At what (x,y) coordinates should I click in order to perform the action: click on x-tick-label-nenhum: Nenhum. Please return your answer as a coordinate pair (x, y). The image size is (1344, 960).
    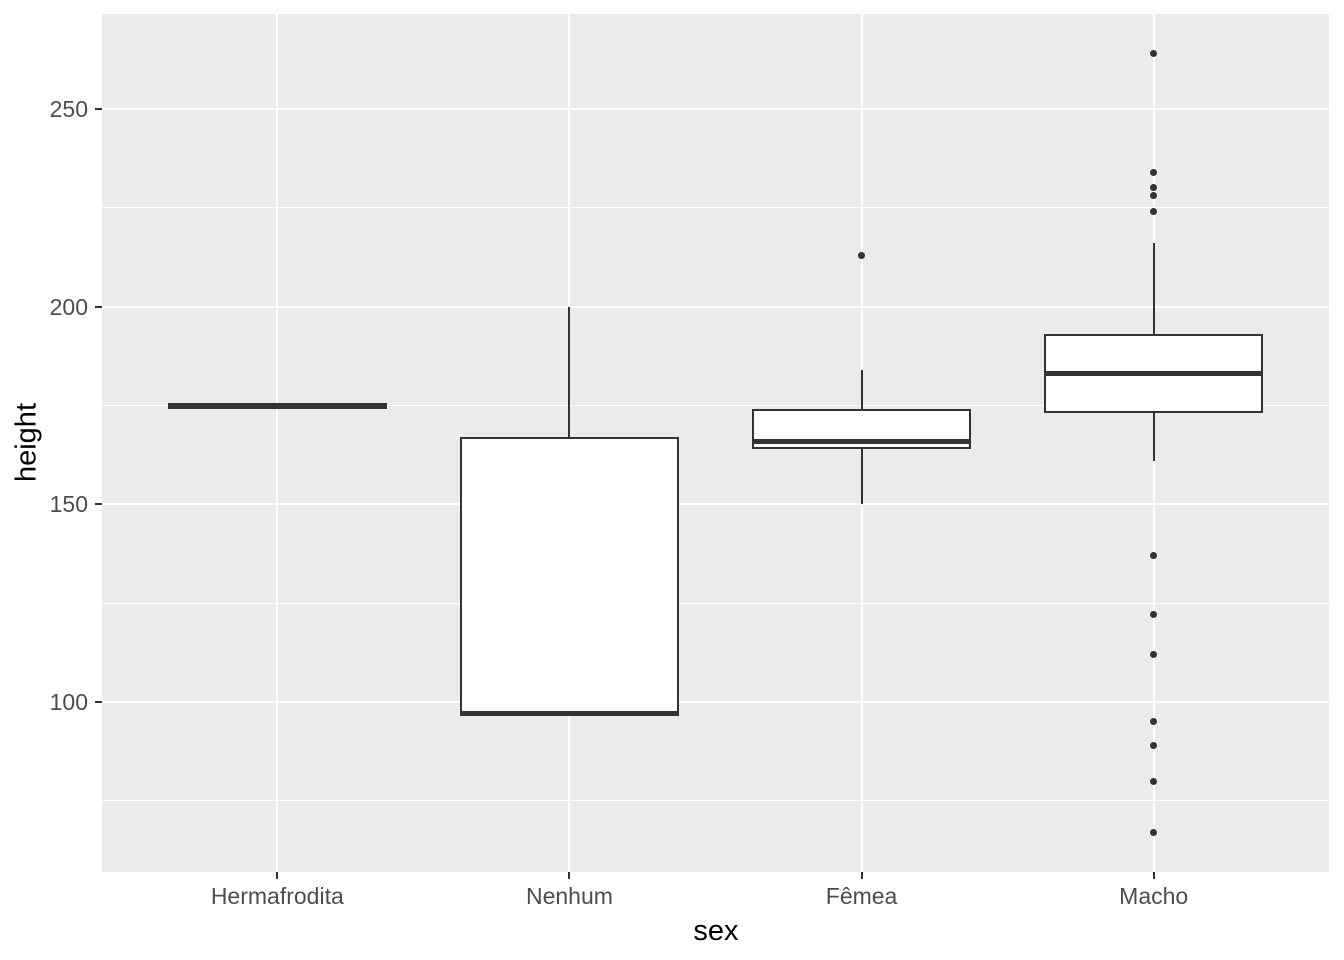
    Looking at the image, I should click on (569, 896).